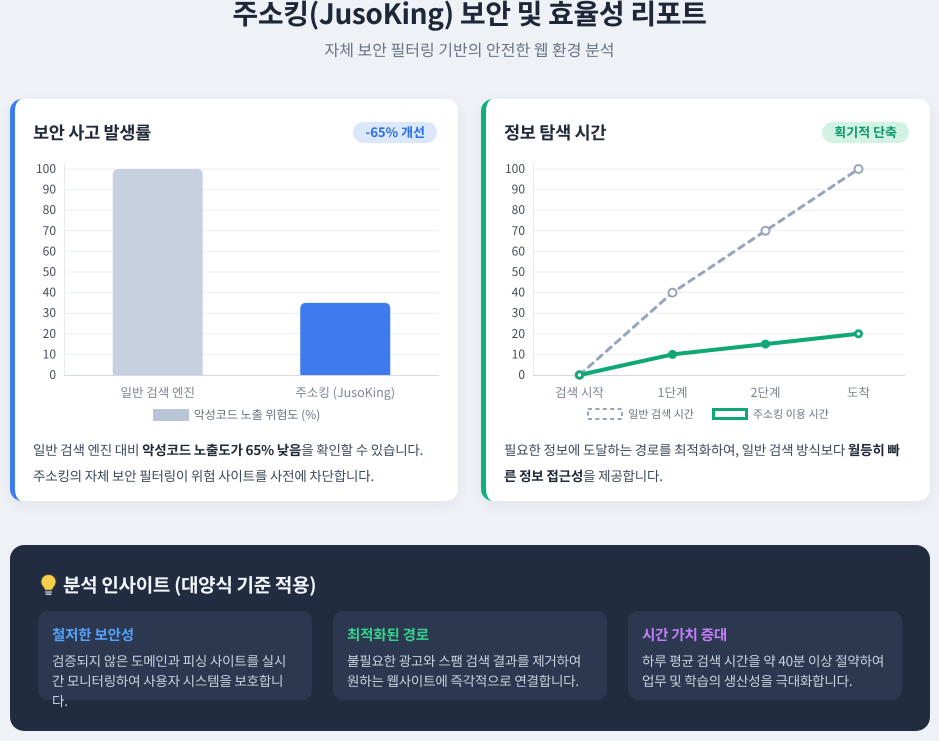 The width and height of the screenshot is (939, 741). Describe the element at coordinates (48, 584) in the screenshot. I see `lightbulb-icon` at that location.